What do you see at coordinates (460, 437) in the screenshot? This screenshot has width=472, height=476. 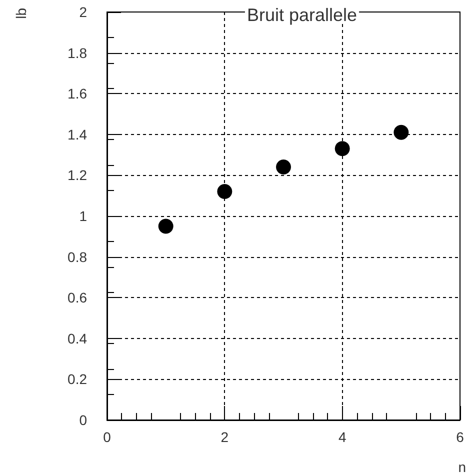 I see `x-tick-label: 6` at bounding box center [460, 437].